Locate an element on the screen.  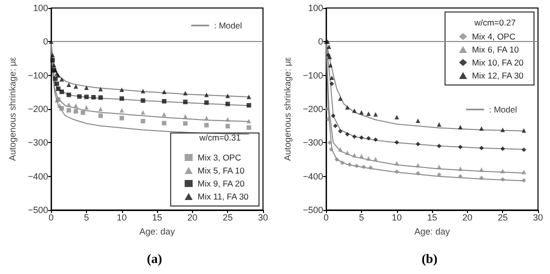
legend-label: Mix 3, OPC is located at coordinates (220, 157).